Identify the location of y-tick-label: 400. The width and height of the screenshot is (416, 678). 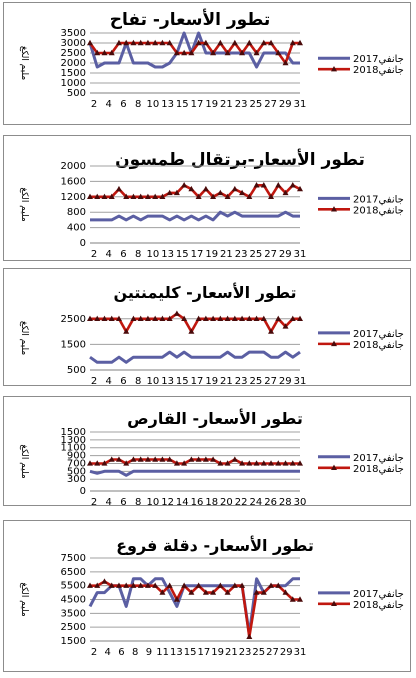
(76, 228).